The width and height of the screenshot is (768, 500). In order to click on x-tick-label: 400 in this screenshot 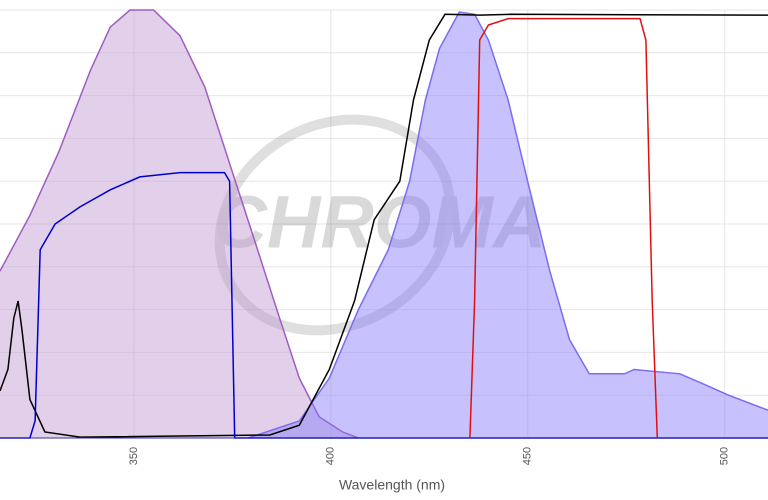, I will do `click(331, 456)`.